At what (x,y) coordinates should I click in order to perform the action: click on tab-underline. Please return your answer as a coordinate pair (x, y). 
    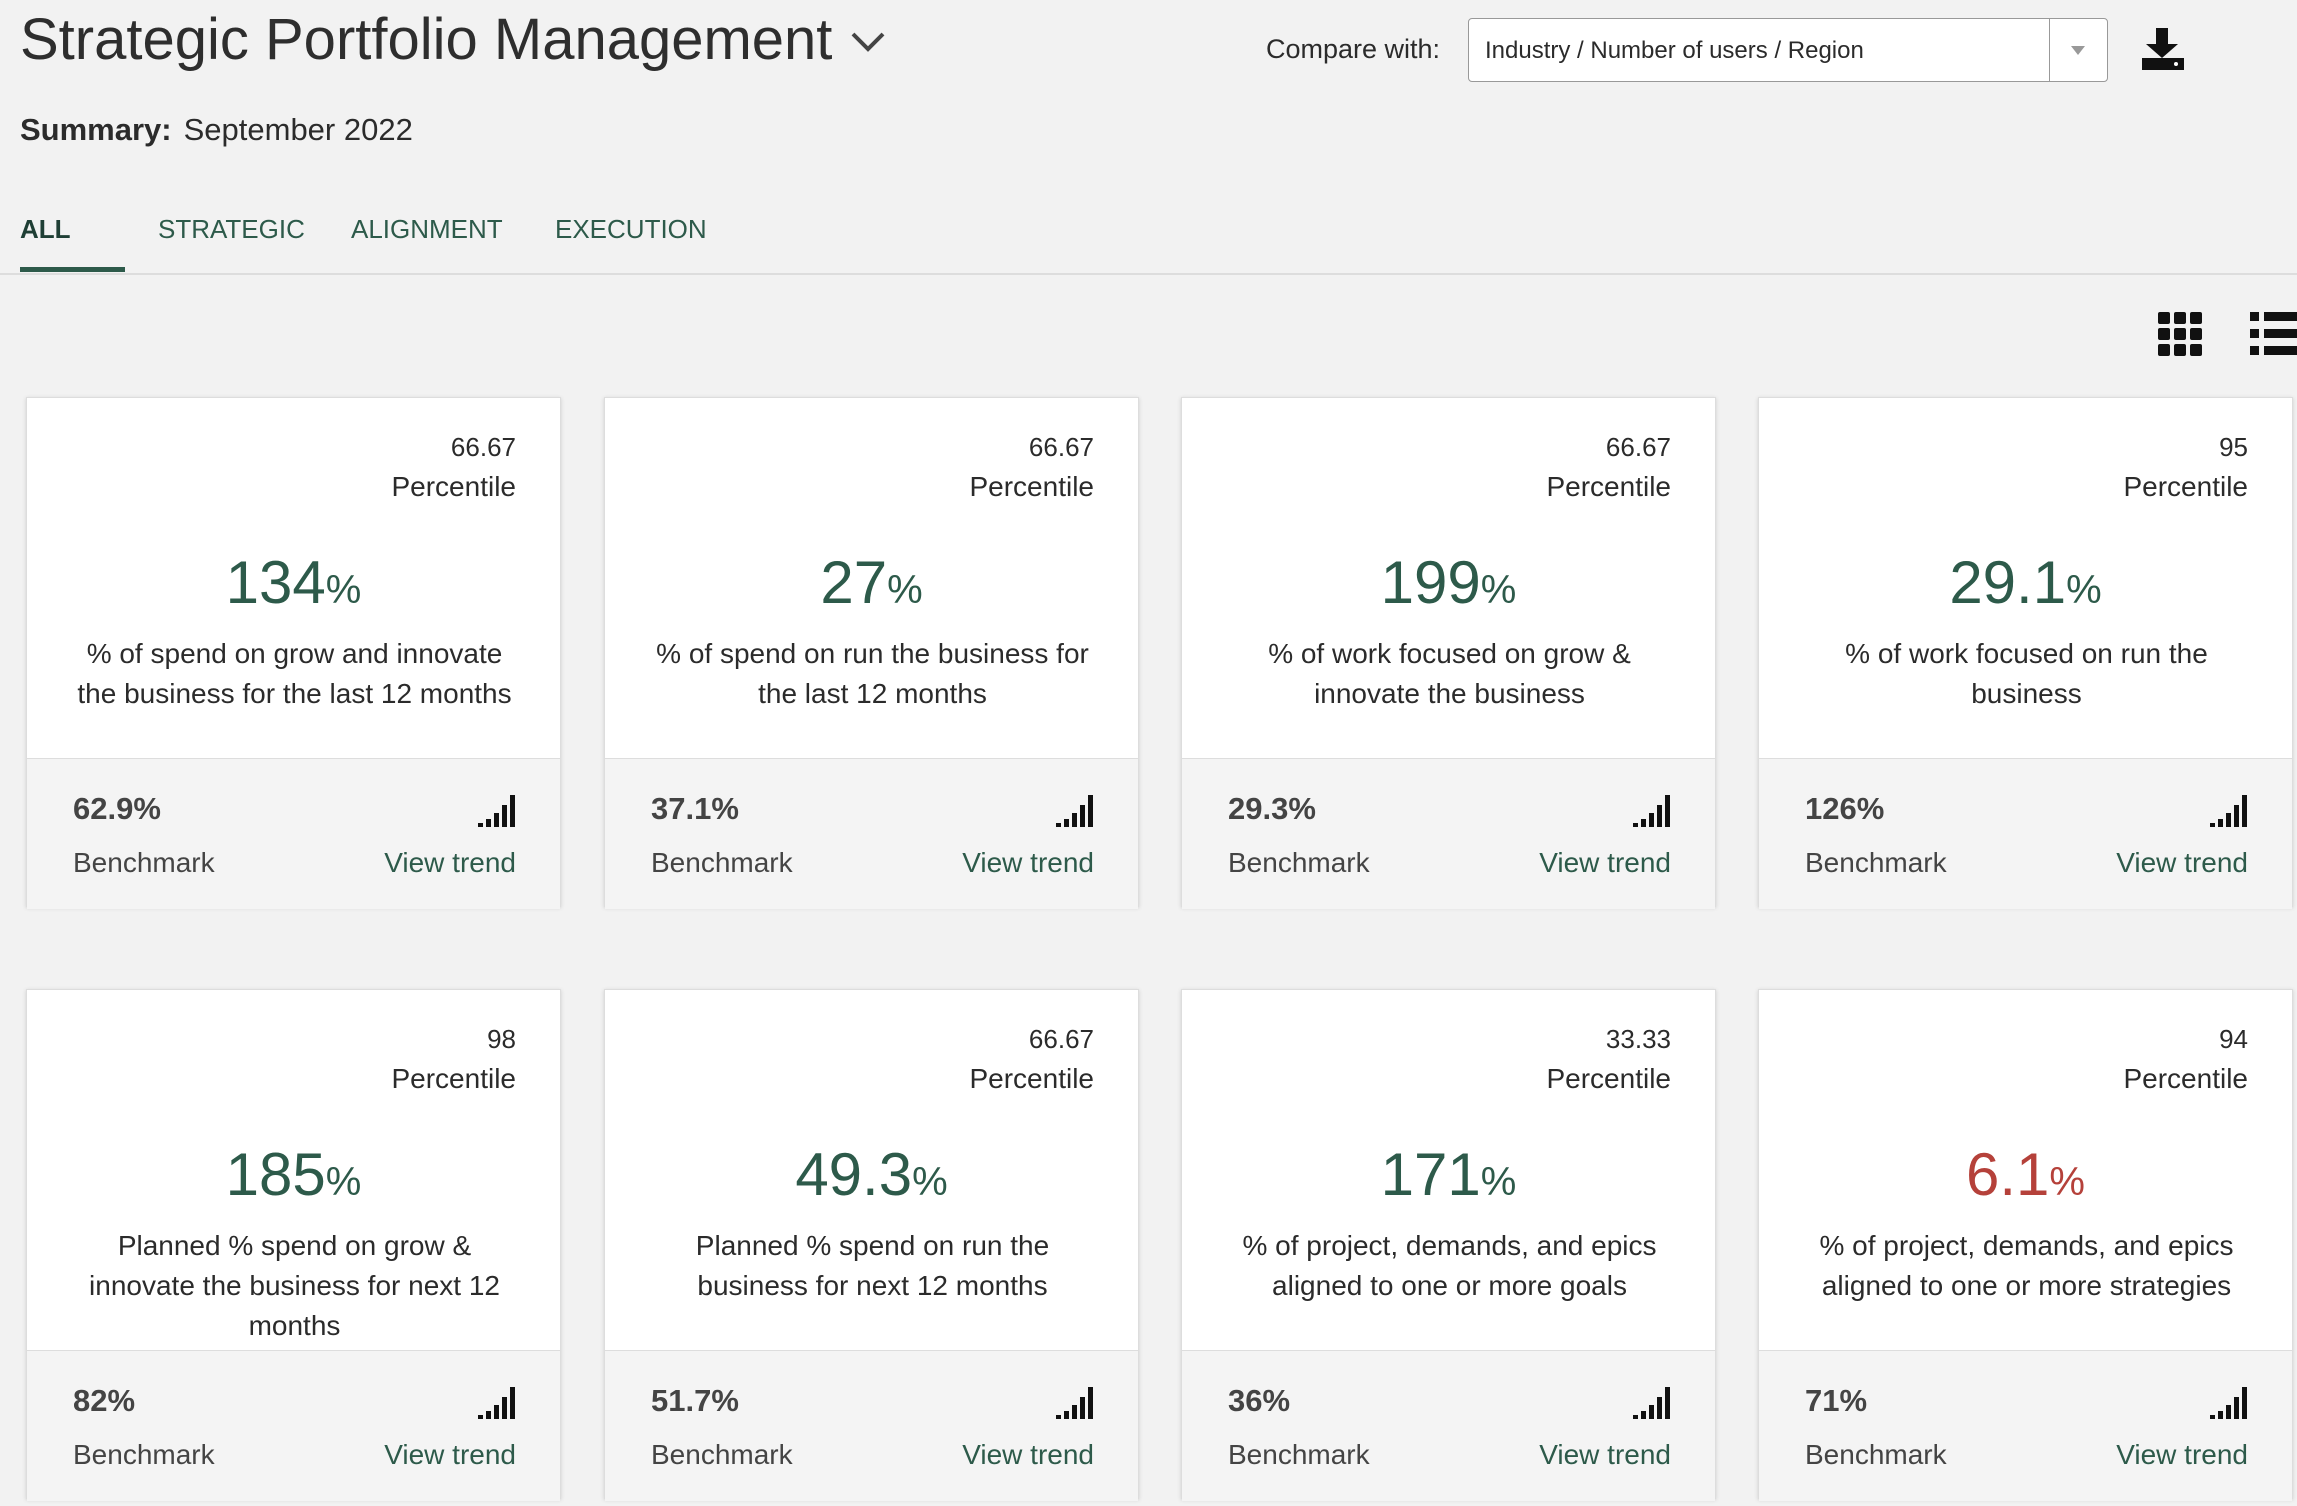
    Looking at the image, I should click on (72, 269).